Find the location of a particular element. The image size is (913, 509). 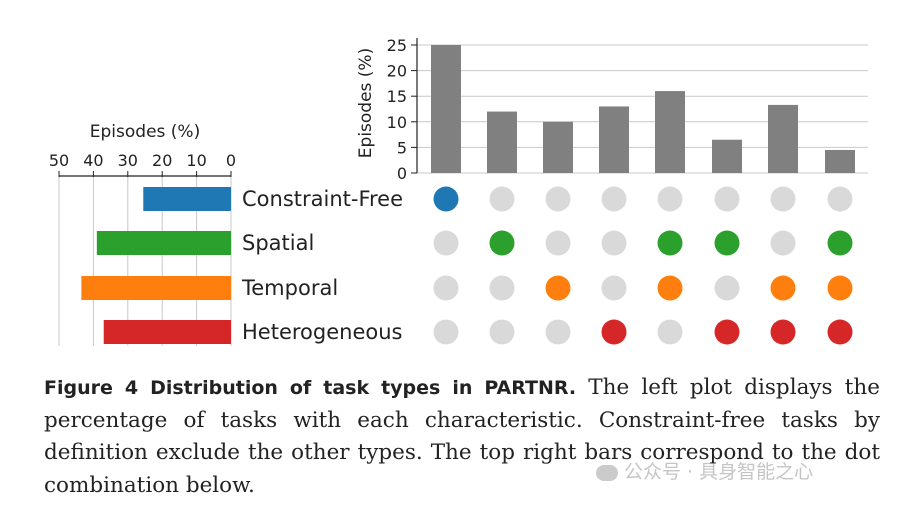

left-tick-label: 30 is located at coordinates (128, 160).